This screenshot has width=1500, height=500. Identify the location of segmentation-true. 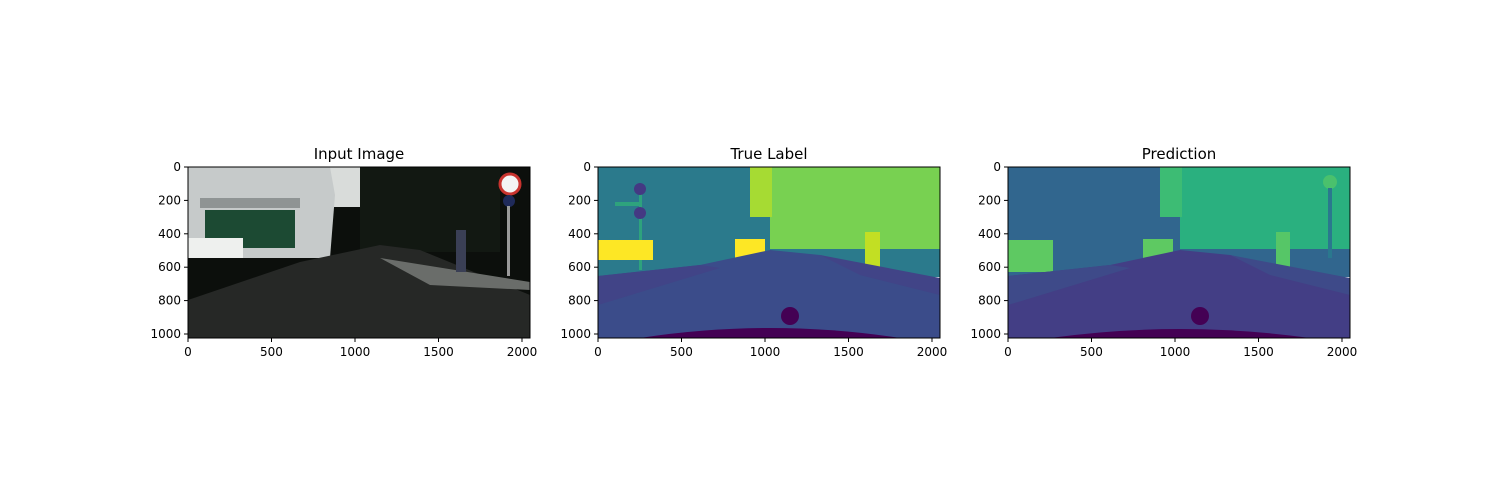
(769, 252).